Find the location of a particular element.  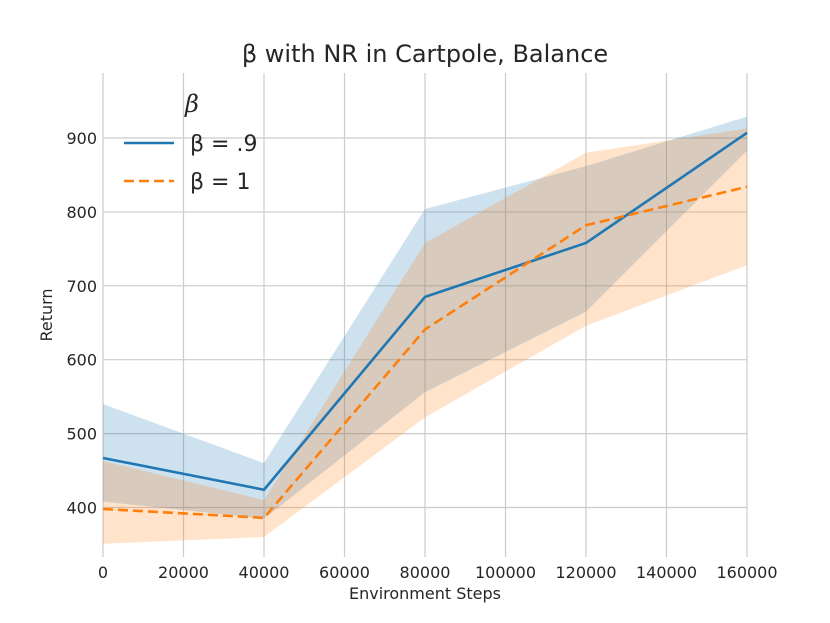

y-tick-label: 700 is located at coordinates (81, 286).